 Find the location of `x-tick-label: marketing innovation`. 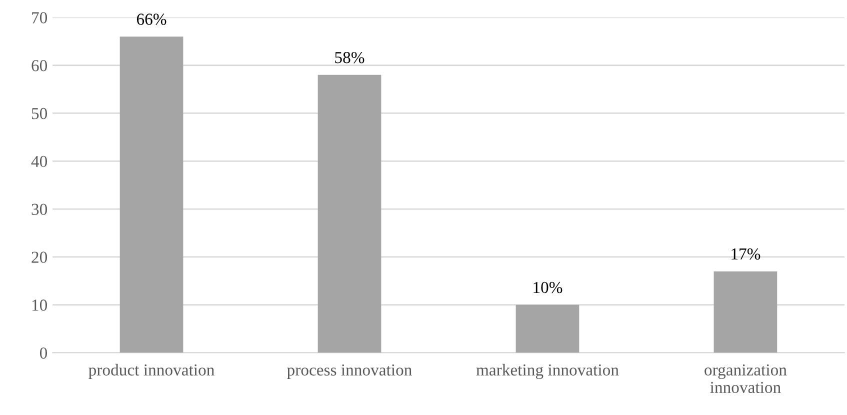

x-tick-label: marketing innovation is located at coordinates (547, 372).